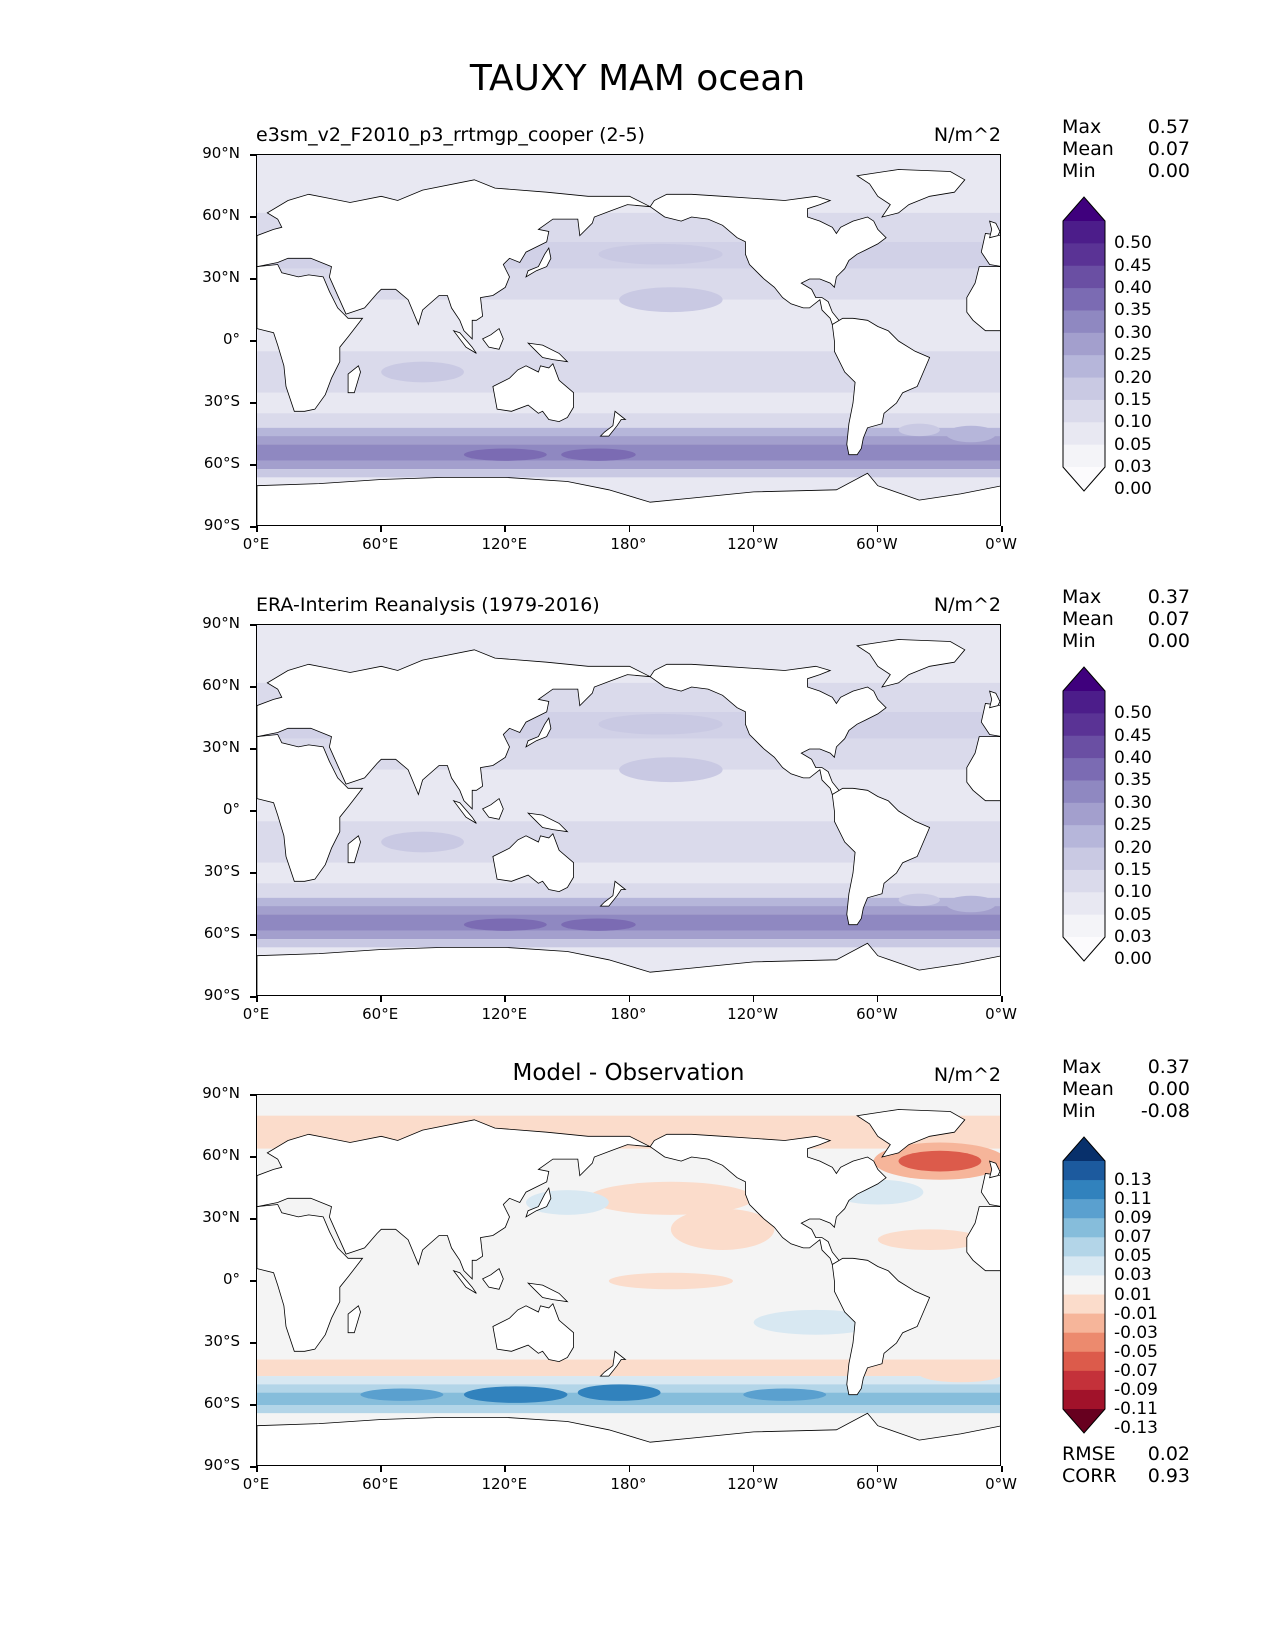 This screenshot has height=1650, width=1275. Describe the element at coordinates (1168, 1067) in the screenshot. I see `stat-value: 0.37` at that location.